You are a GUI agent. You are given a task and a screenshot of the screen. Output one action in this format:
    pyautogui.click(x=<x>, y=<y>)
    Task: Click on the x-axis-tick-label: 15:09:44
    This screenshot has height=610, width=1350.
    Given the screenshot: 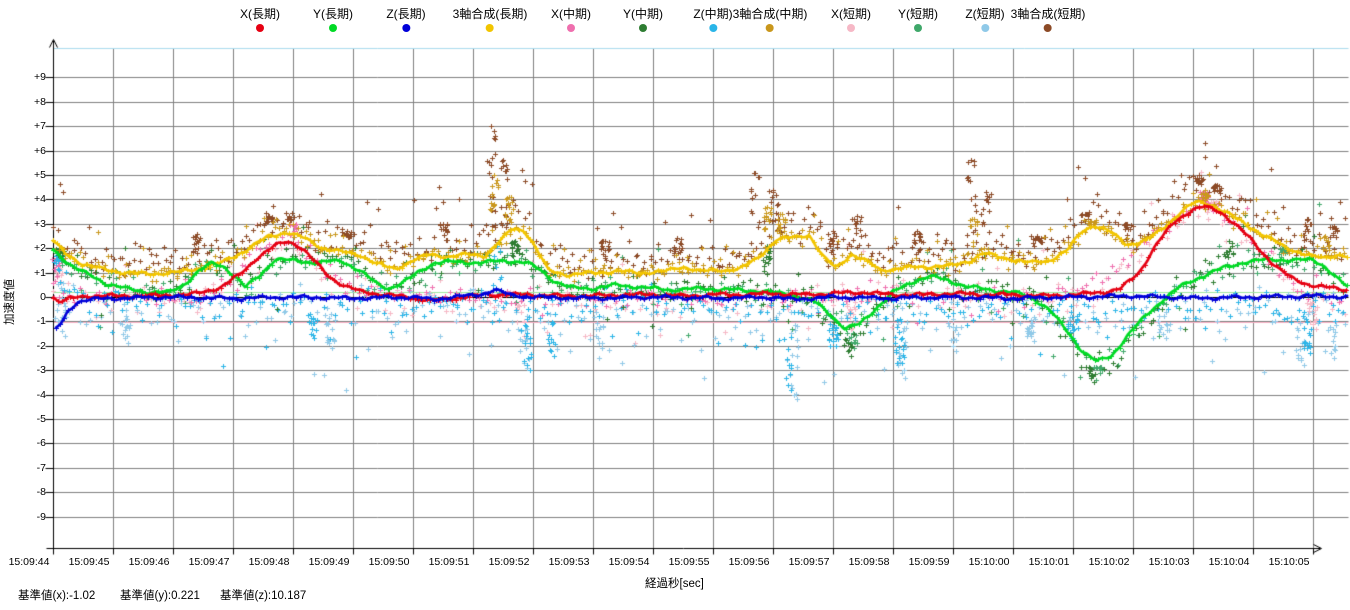 What is the action you would take?
    pyautogui.click(x=29, y=562)
    